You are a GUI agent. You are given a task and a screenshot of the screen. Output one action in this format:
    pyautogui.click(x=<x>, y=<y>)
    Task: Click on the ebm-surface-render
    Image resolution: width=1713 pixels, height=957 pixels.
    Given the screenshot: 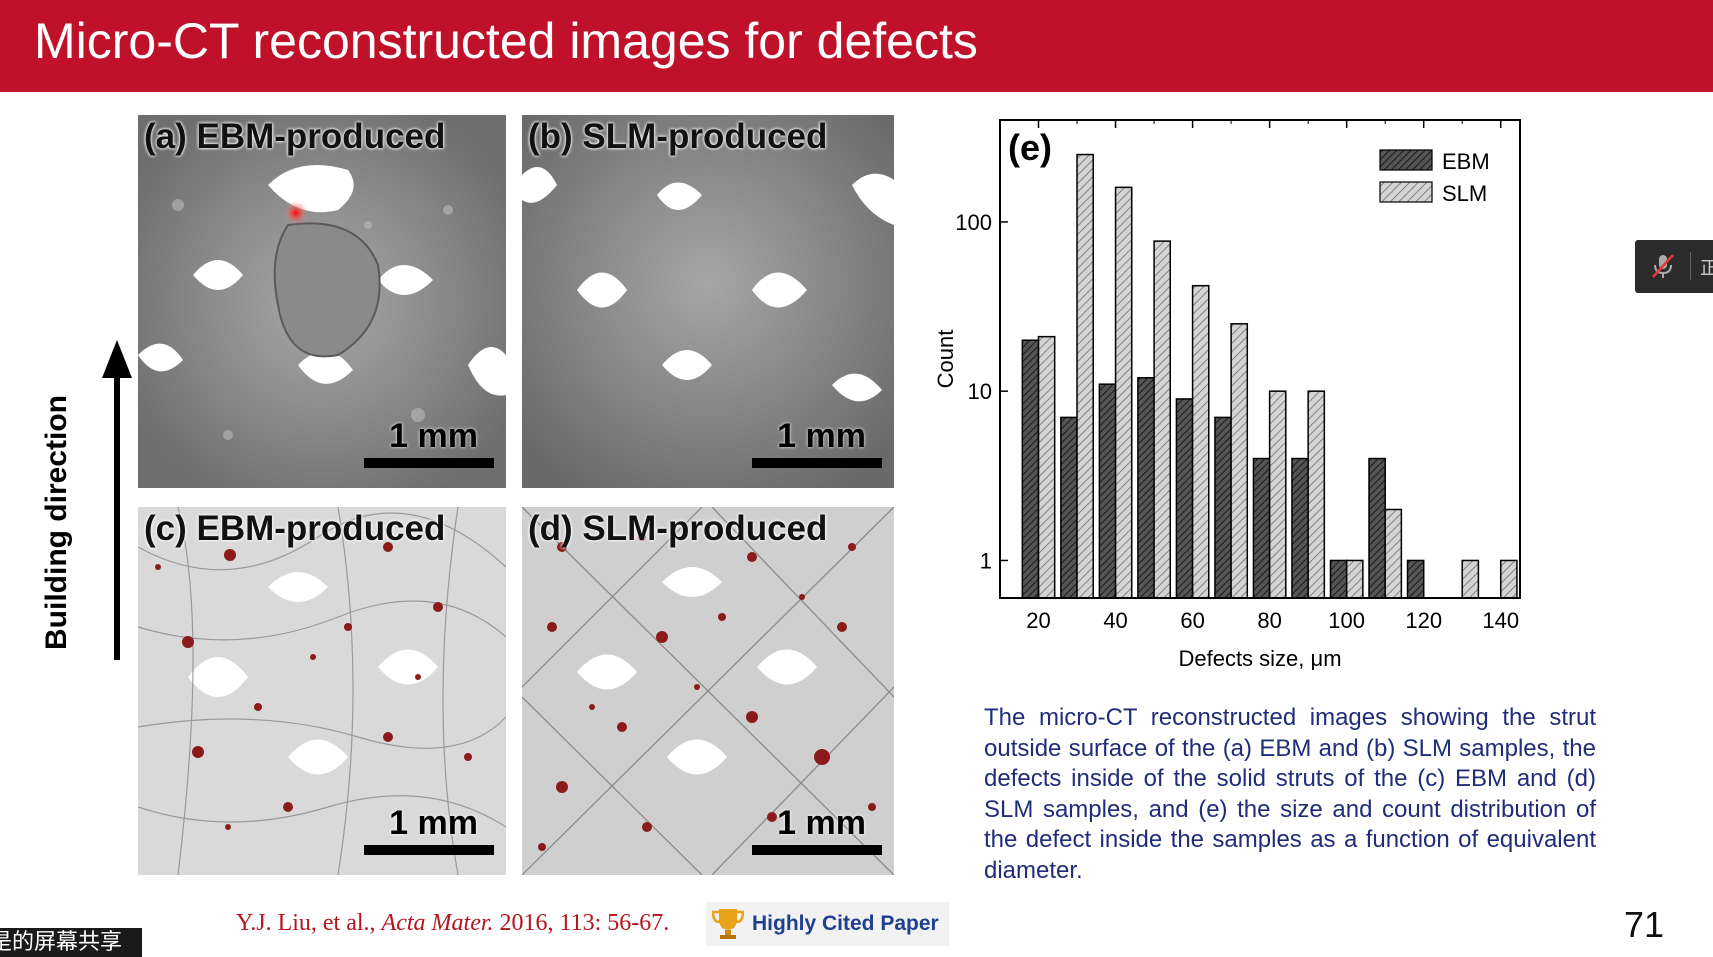 What is the action you would take?
    pyautogui.click(x=322, y=301)
    